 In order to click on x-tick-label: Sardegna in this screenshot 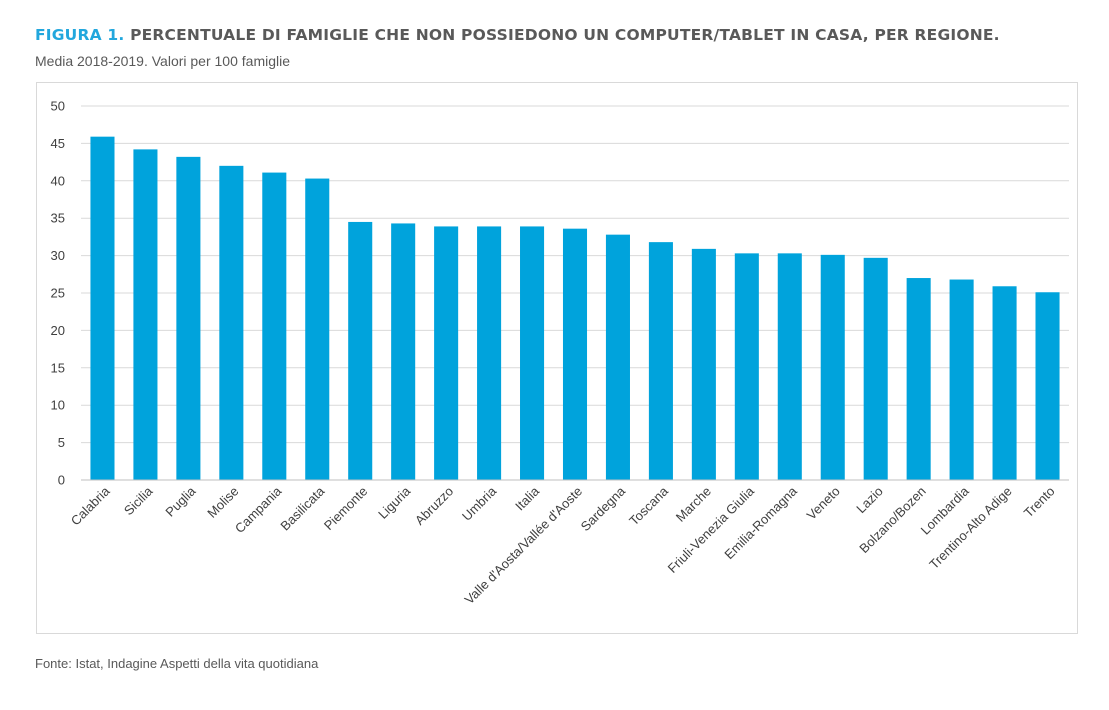, I will do `click(603, 508)`.